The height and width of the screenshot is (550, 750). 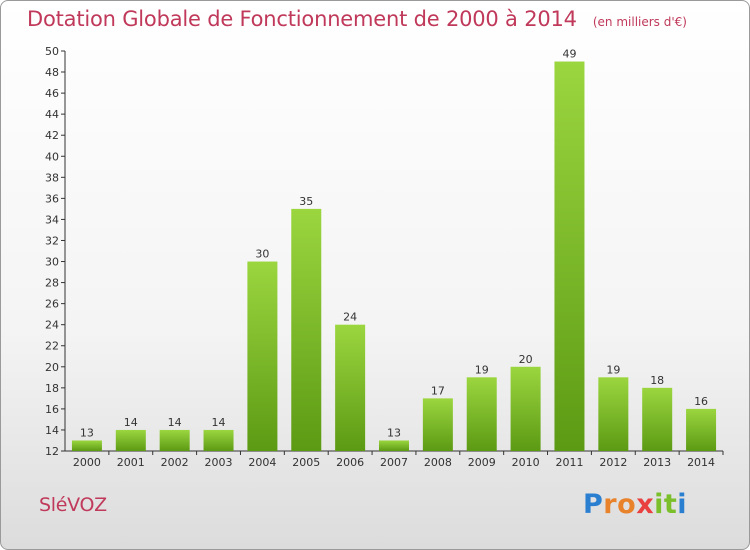 I want to click on y-tick-label: 46, so click(x=52, y=93).